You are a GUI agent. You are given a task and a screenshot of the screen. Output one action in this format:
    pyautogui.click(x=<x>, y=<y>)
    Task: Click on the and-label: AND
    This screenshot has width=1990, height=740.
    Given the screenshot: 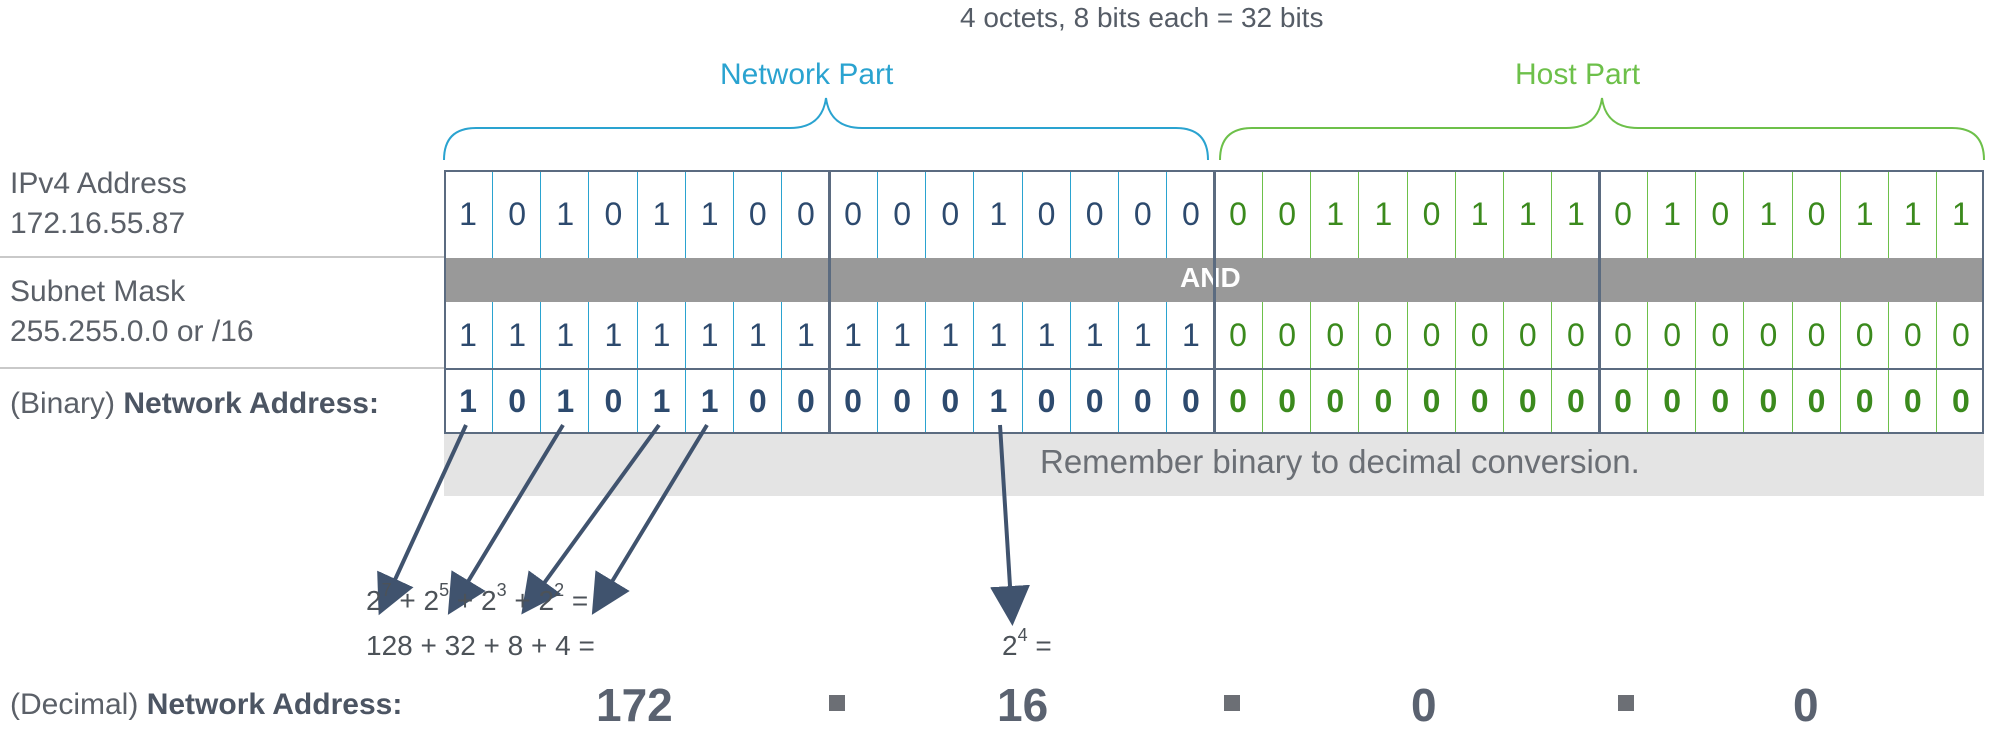 What is the action you would take?
    pyautogui.click(x=1210, y=277)
    